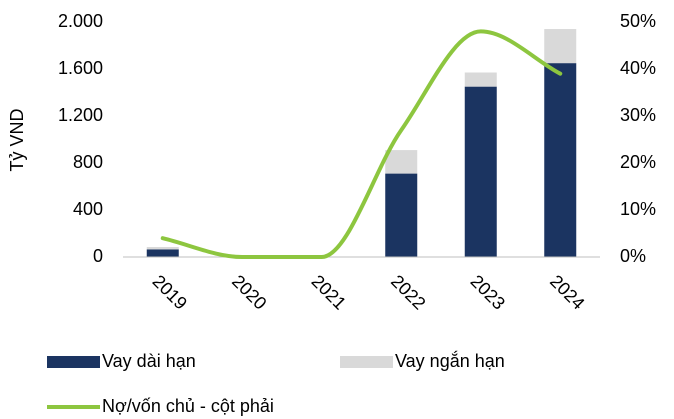  I want to click on y2-tick-label: 50%, so click(638, 21).